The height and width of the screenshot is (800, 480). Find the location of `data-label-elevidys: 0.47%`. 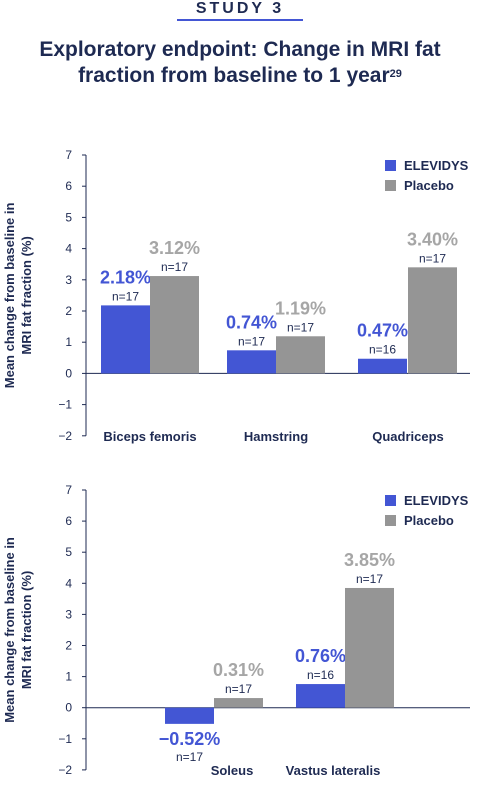

data-label-elevidys: 0.47% is located at coordinates (382, 331).